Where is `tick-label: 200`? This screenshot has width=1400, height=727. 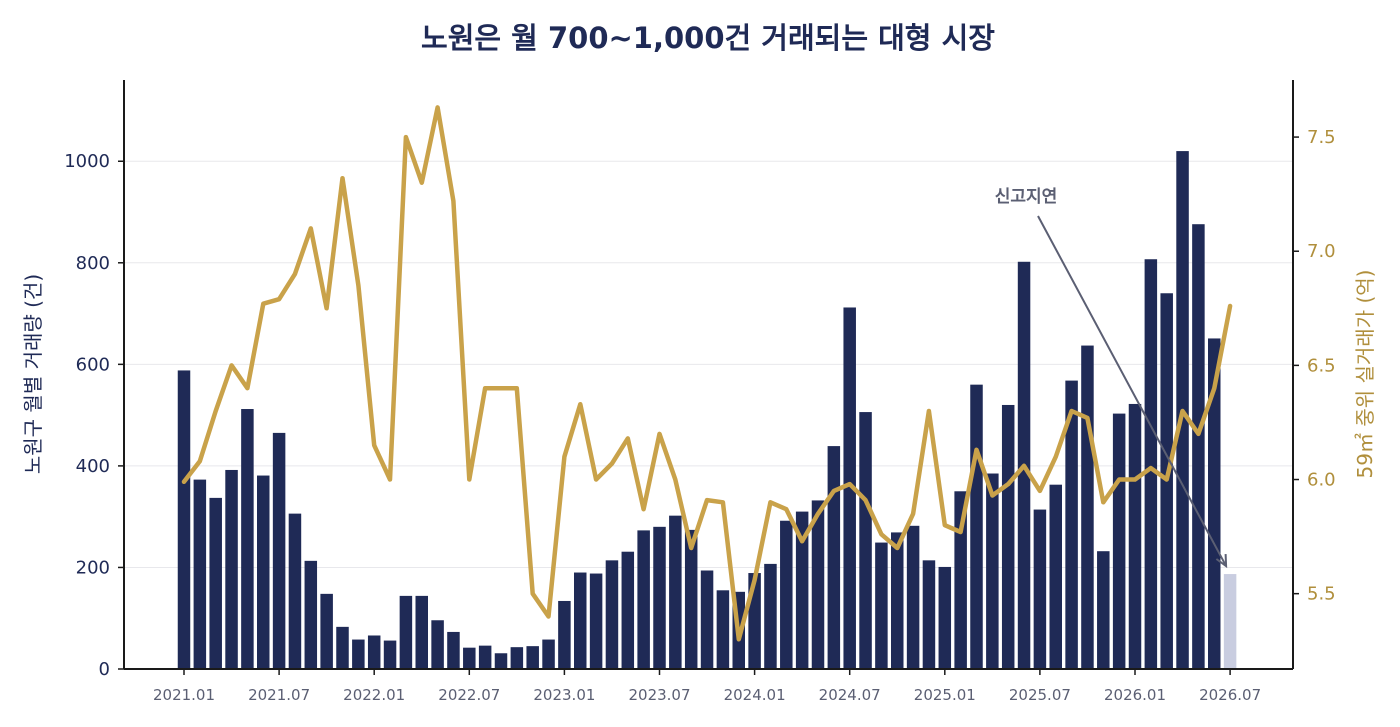 tick-label: 200 is located at coordinates (93, 567).